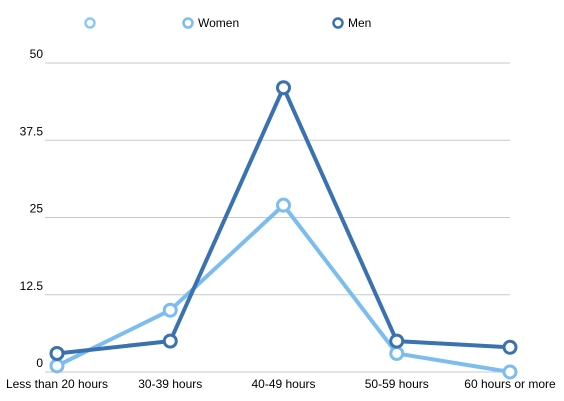 This screenshot has height=401, width=564. I want to click on y-tick-label: 12.5, so click(32, 286).